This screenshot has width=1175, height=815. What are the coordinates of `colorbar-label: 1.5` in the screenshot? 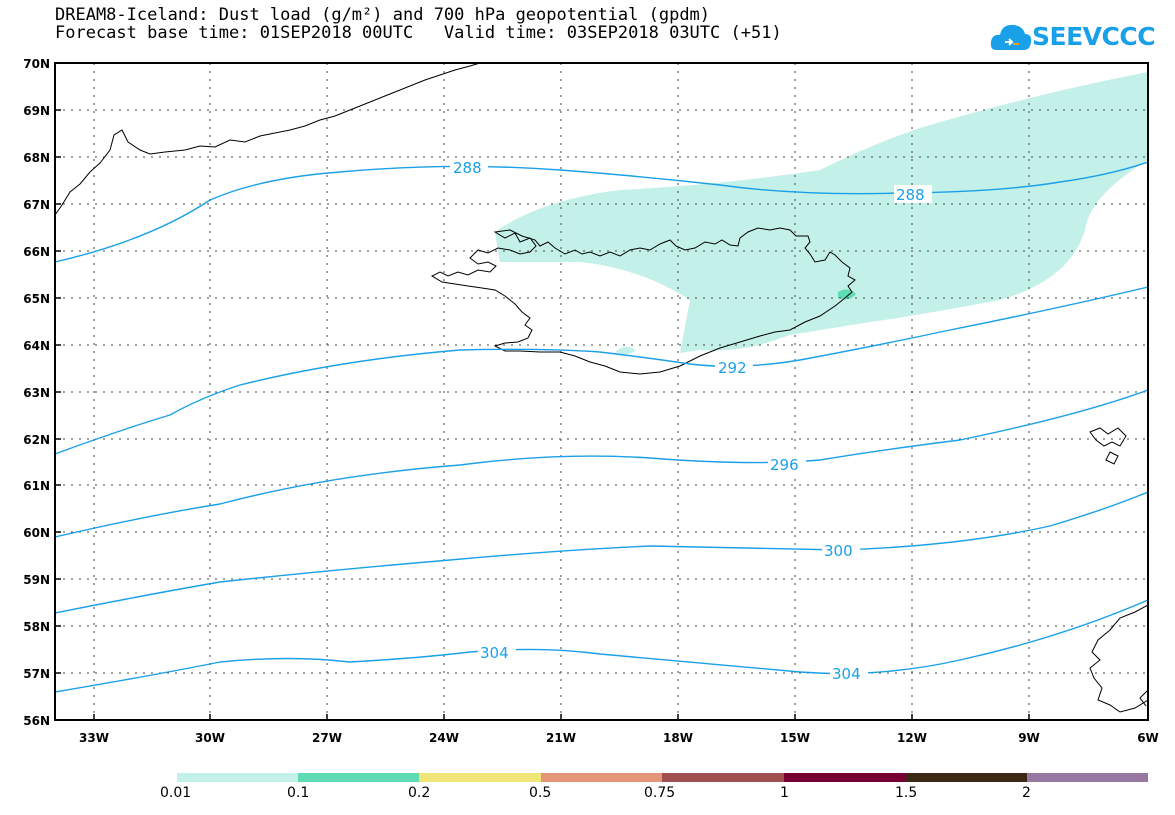 It's located at (906, 793).